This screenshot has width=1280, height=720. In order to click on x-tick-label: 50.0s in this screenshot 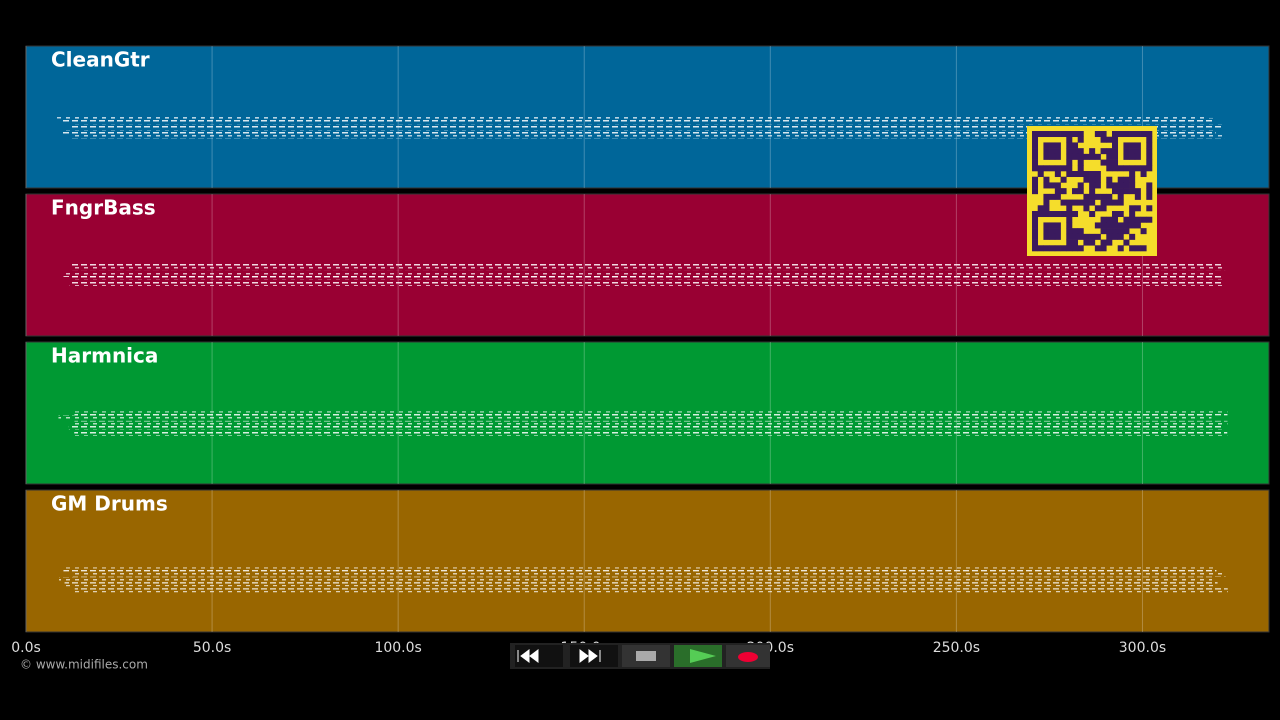, I will do `click(212, 648)`.